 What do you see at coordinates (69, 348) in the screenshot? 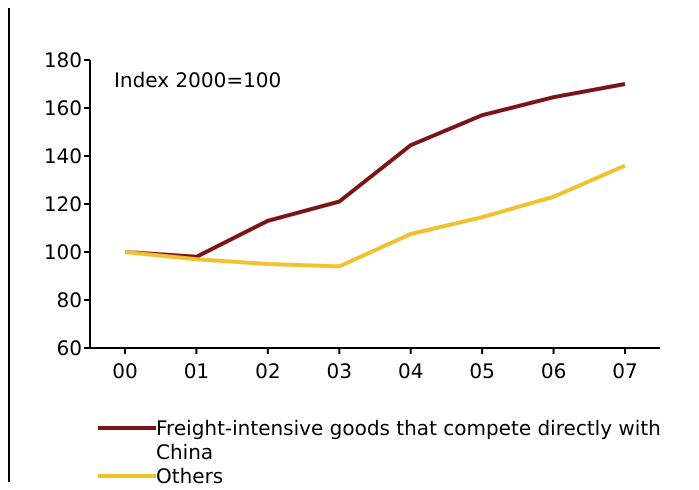
I see `y-tick-label: 60` at bounding box center [69, 348].